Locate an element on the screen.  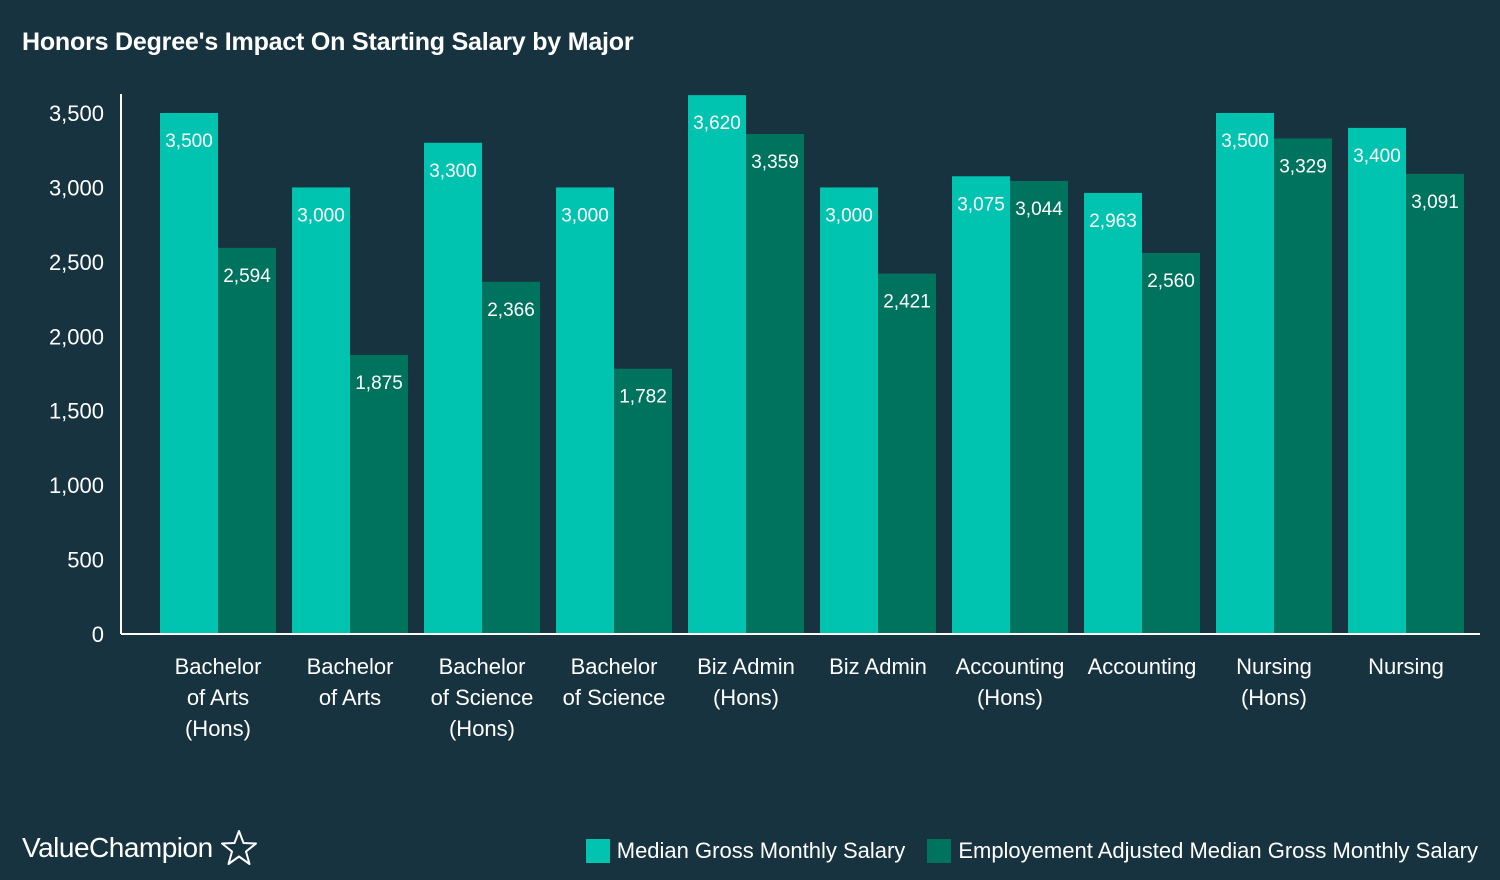
data-label-median-5: 3,000 is located at coordinates (849, 215).